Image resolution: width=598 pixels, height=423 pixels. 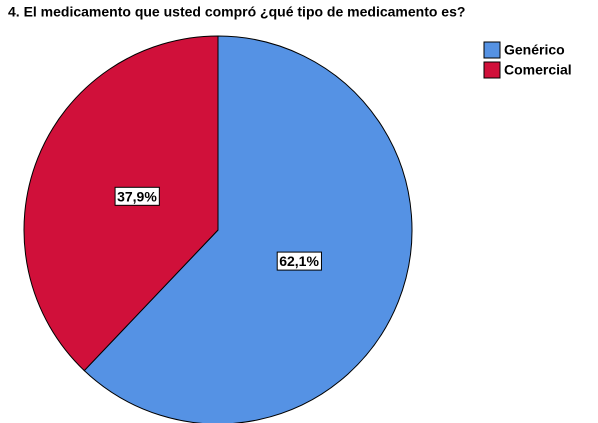 I want to click on data-label: 37,9%, so click(x=137, y=196).